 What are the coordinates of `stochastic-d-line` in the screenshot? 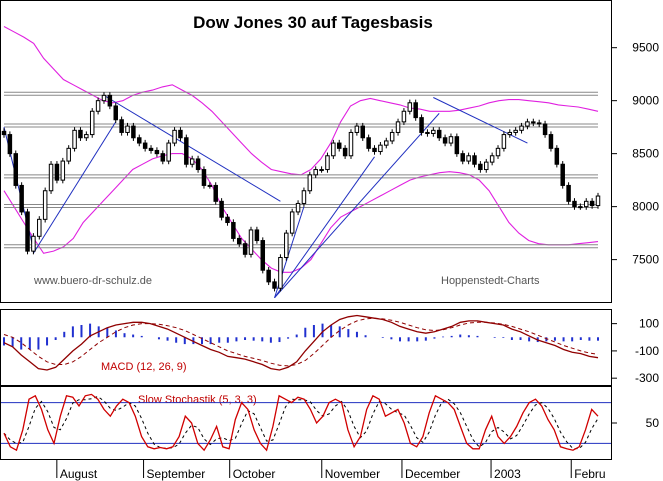 It's located at (301, 422).